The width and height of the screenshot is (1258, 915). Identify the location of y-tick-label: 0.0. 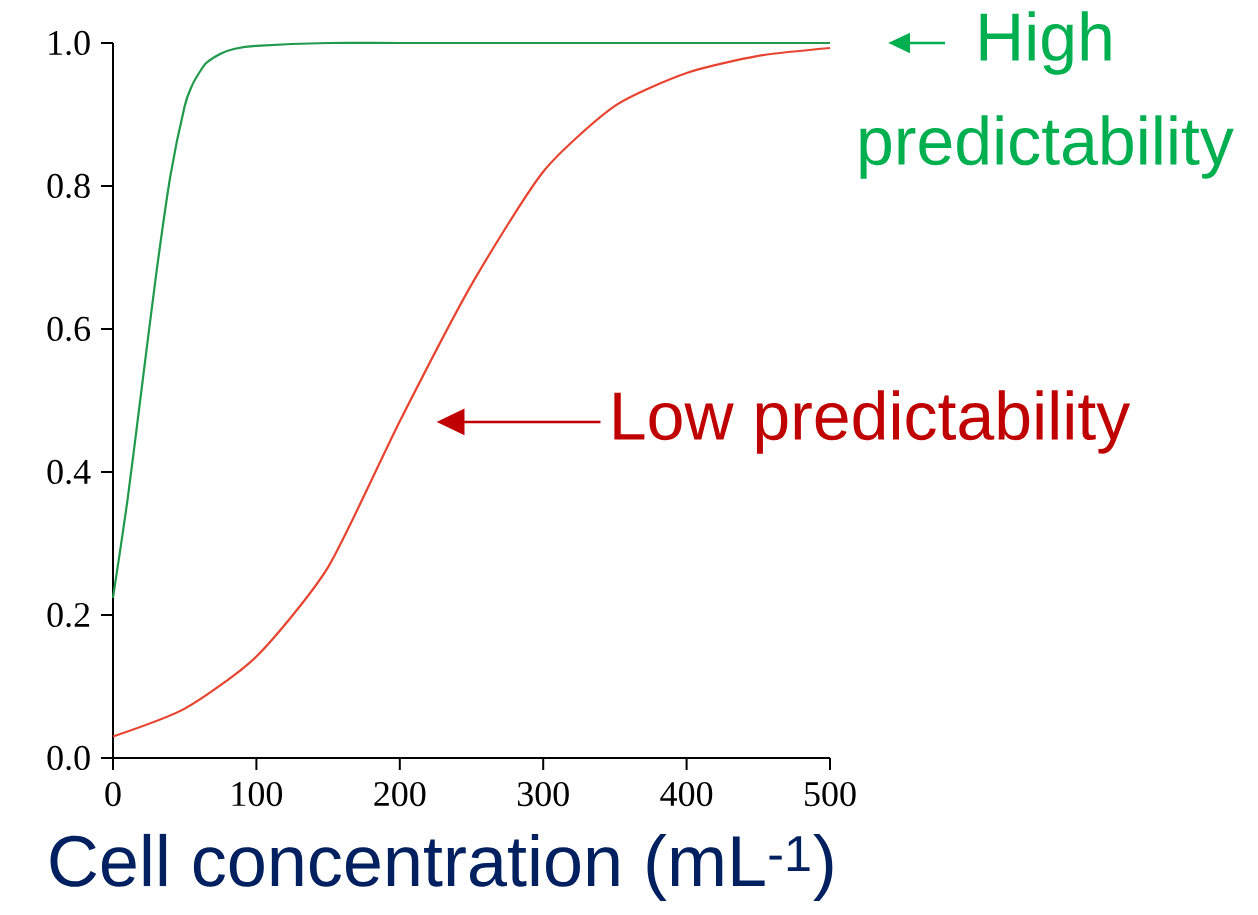
(68, 758).